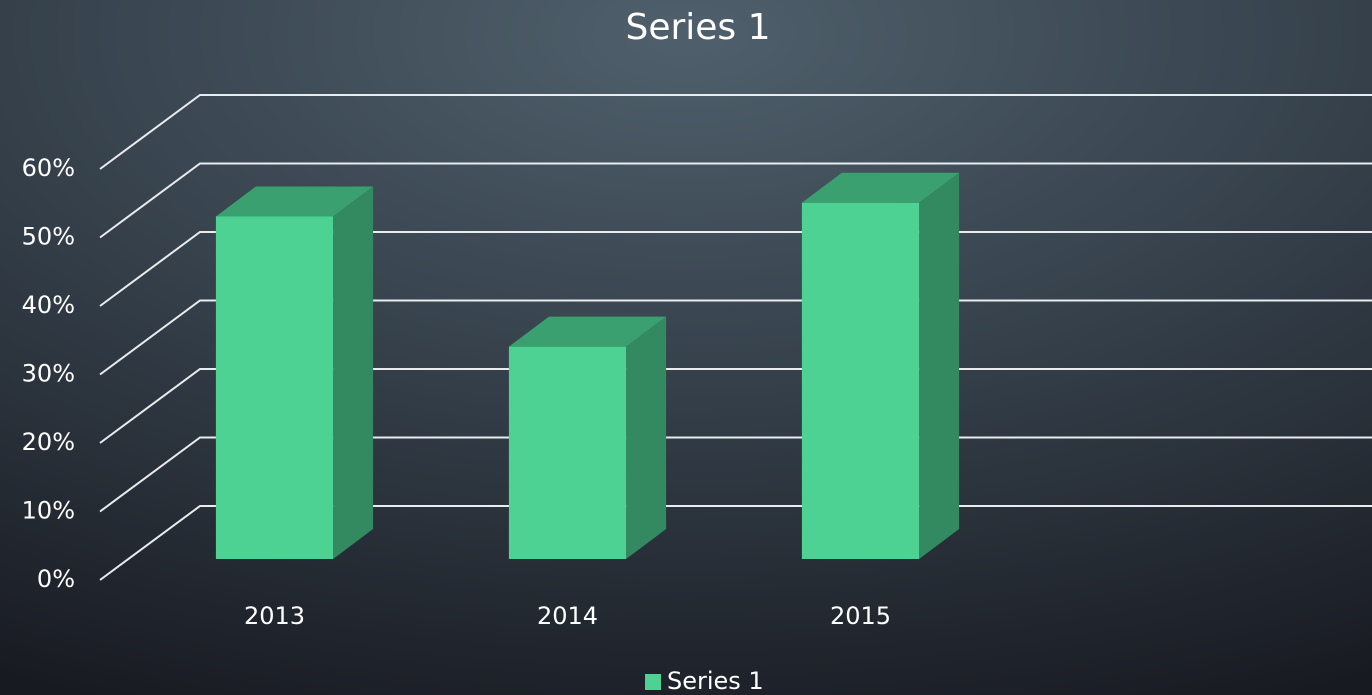 This screenshot has height=695, width=1372. Describe the element at coordinates (860, 616) in the screenshot. I see `x-tick-label: 2015` at that location.